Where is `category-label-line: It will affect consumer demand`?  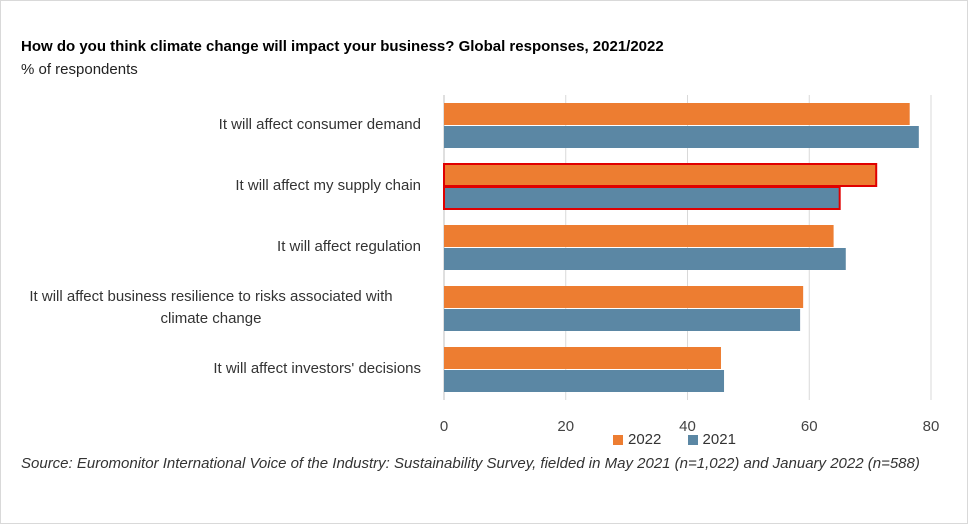 category-label-line: It will affect consumer demand is located at coordinates (319, 124).